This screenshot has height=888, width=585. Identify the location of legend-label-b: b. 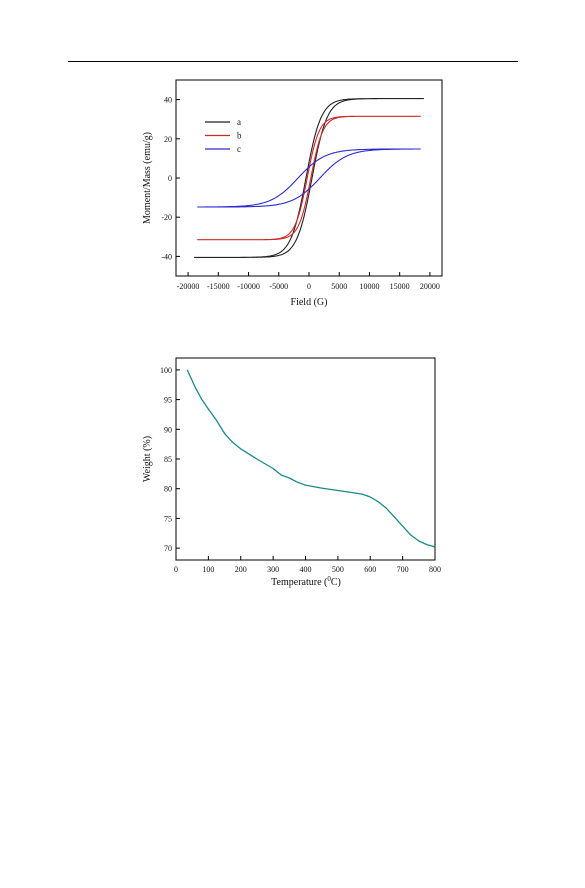
(239, 136).